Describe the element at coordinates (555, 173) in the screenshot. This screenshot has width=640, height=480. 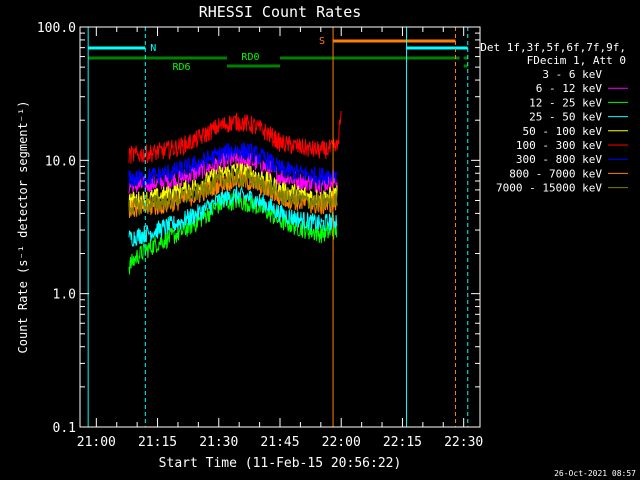
I see `legend-entry-label: 800 - 7000 keV` at that location.